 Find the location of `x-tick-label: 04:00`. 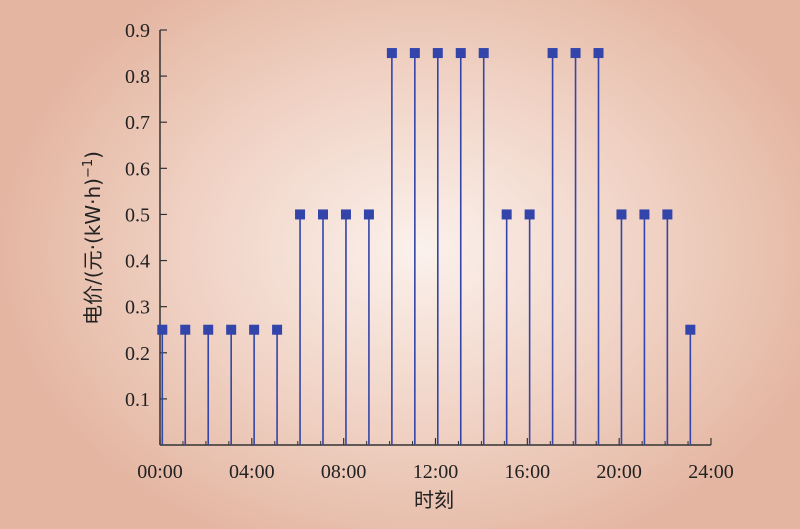

x-tick-label: 04:00 is located at coordinates (252, 472).